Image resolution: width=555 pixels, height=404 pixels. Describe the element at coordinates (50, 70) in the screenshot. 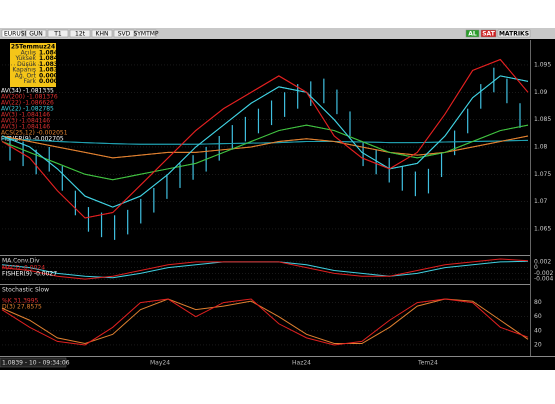

I see `info-value: 1.0839` at that location.